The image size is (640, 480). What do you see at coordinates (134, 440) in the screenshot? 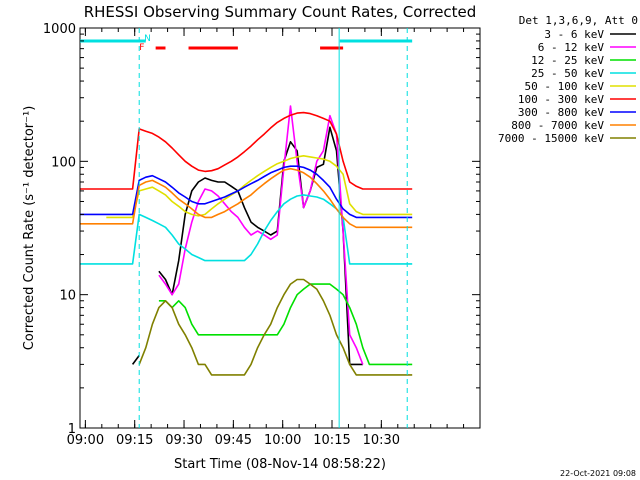
I see `x-tick-label-1: 09:15` at bounding box center [134, 440].